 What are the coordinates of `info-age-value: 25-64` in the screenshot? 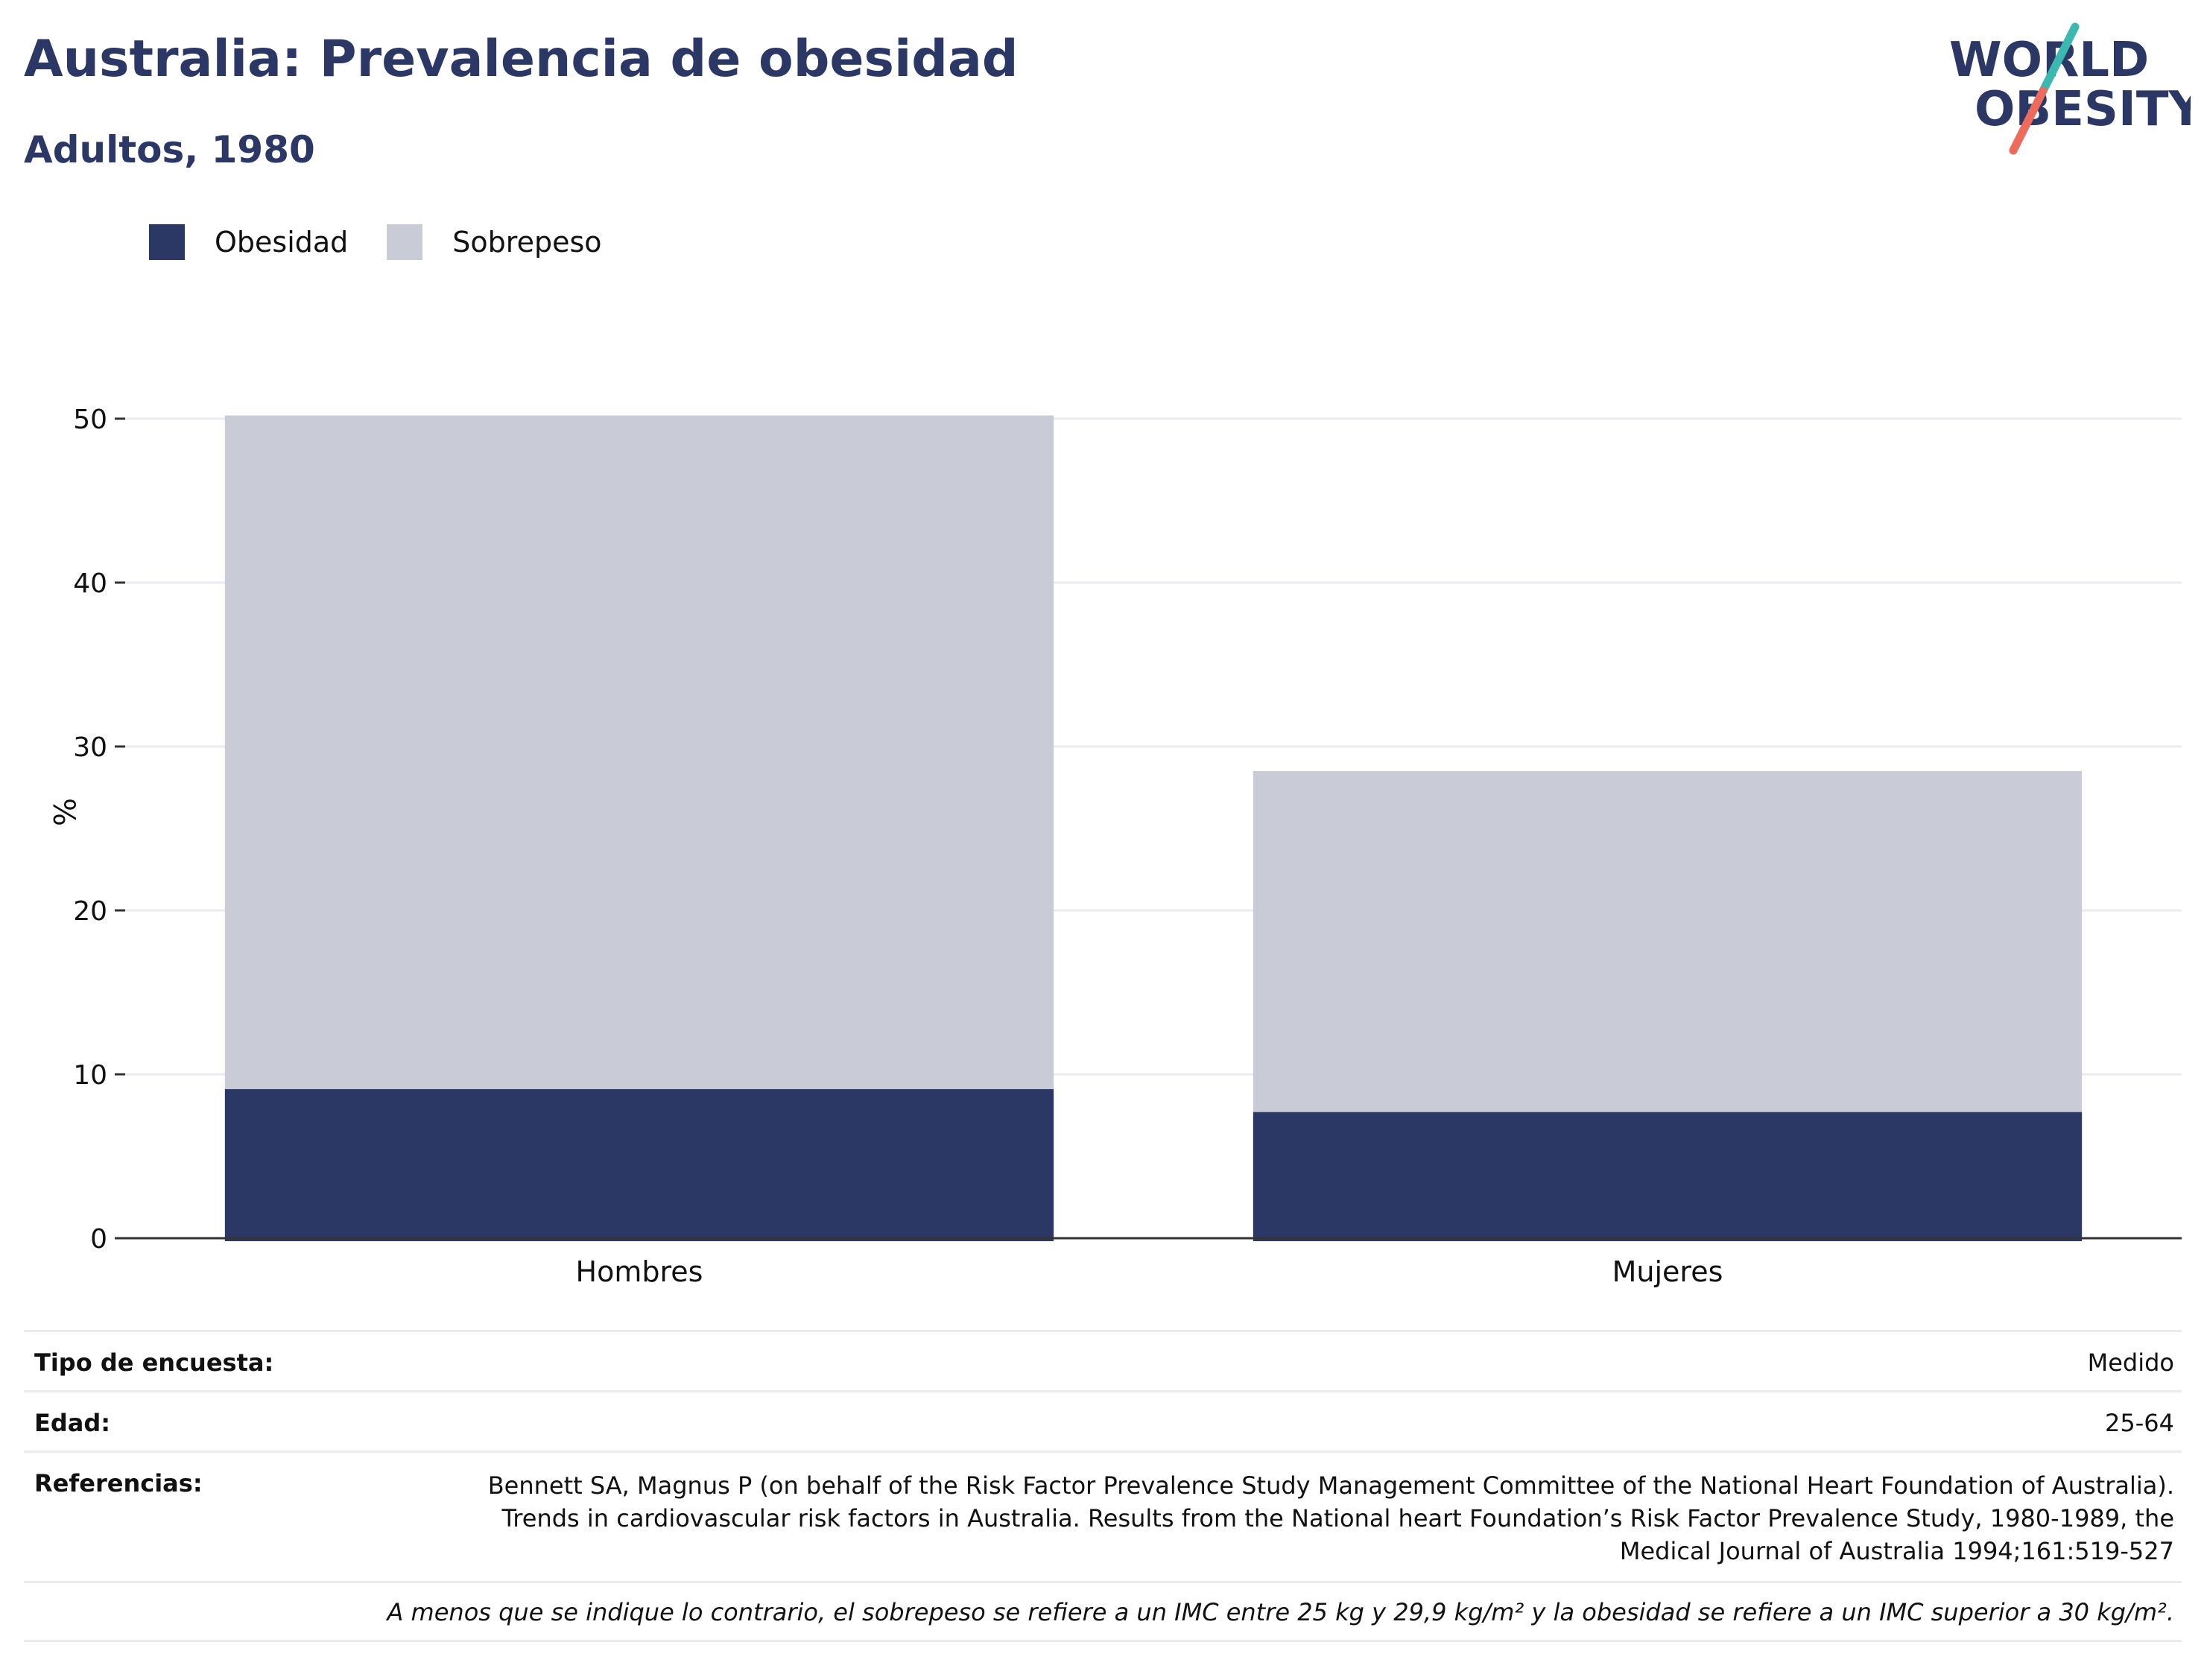 It's located at (2139, 1423).